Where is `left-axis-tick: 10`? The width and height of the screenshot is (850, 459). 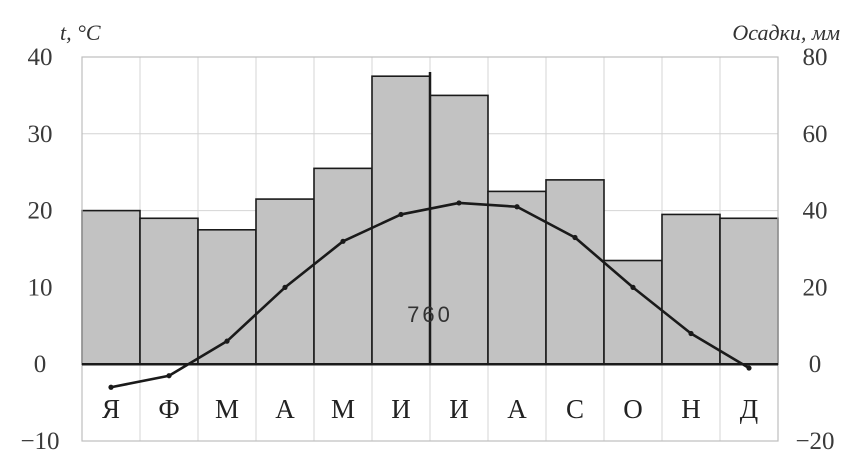
left-axis-tick: 10 is located at coordinates (40, 287).